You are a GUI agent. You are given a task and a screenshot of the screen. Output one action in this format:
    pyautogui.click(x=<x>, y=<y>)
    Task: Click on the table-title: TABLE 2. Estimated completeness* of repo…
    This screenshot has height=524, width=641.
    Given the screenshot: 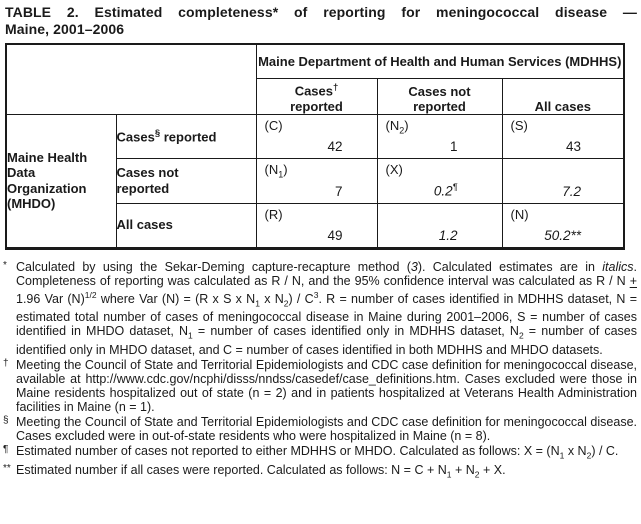 What is the action you would take?
    pyautogui.click(x=321, y=20)
    